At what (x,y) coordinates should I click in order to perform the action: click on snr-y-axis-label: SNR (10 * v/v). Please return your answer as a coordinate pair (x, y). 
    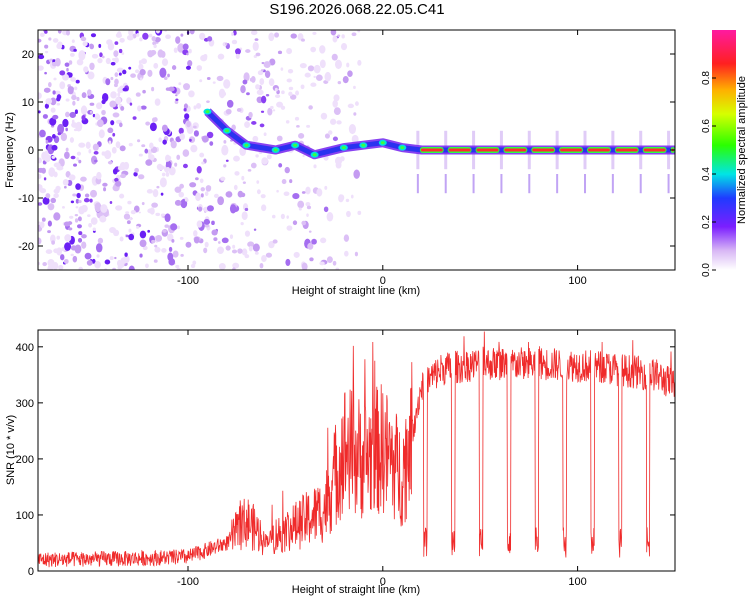
    Looking at the image, I should click on (11, 450).